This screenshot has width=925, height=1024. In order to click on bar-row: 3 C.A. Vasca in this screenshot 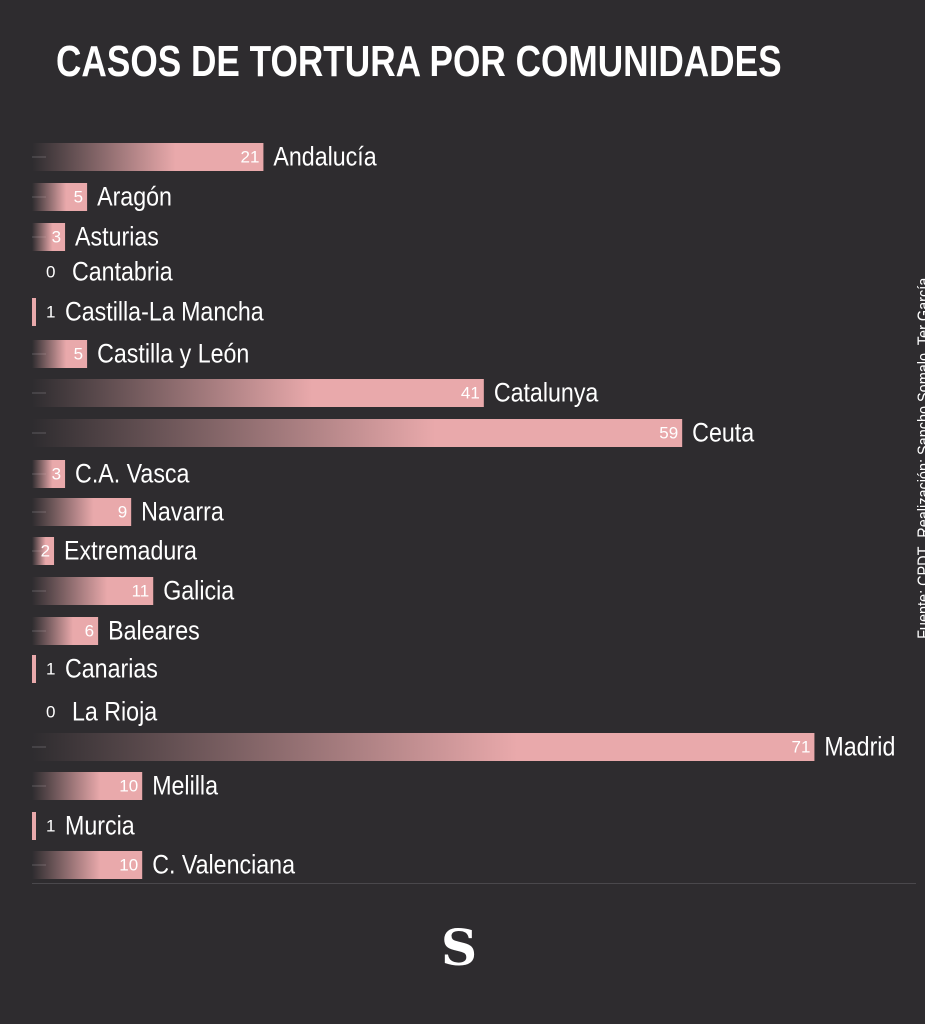, I will do `click(110, 474)`.